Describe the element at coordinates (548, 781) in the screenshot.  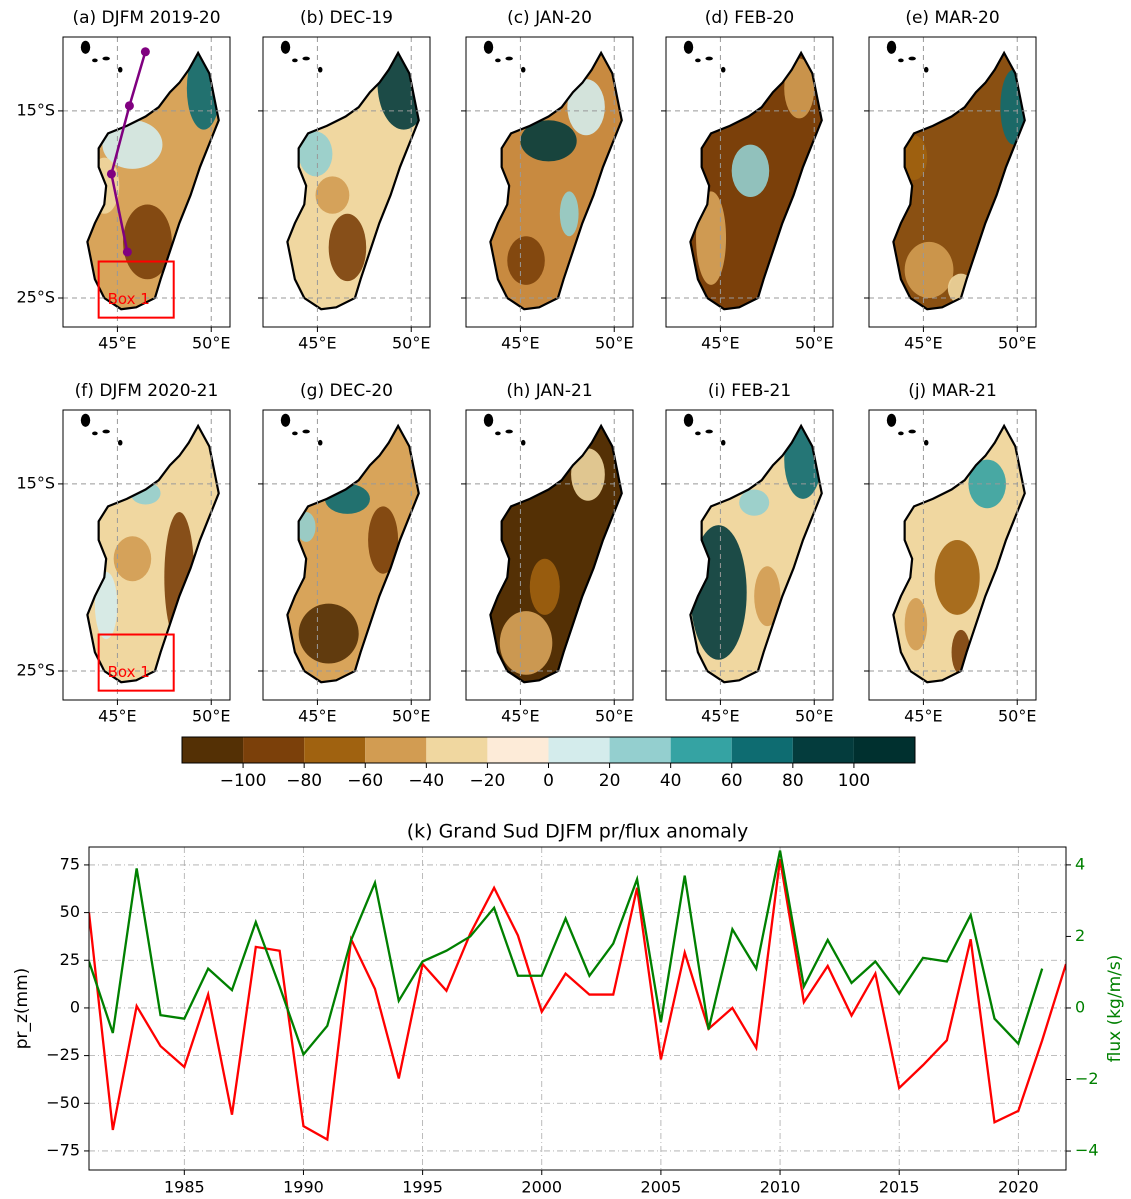
I see `colorbar-tick-label: 0` at that location.